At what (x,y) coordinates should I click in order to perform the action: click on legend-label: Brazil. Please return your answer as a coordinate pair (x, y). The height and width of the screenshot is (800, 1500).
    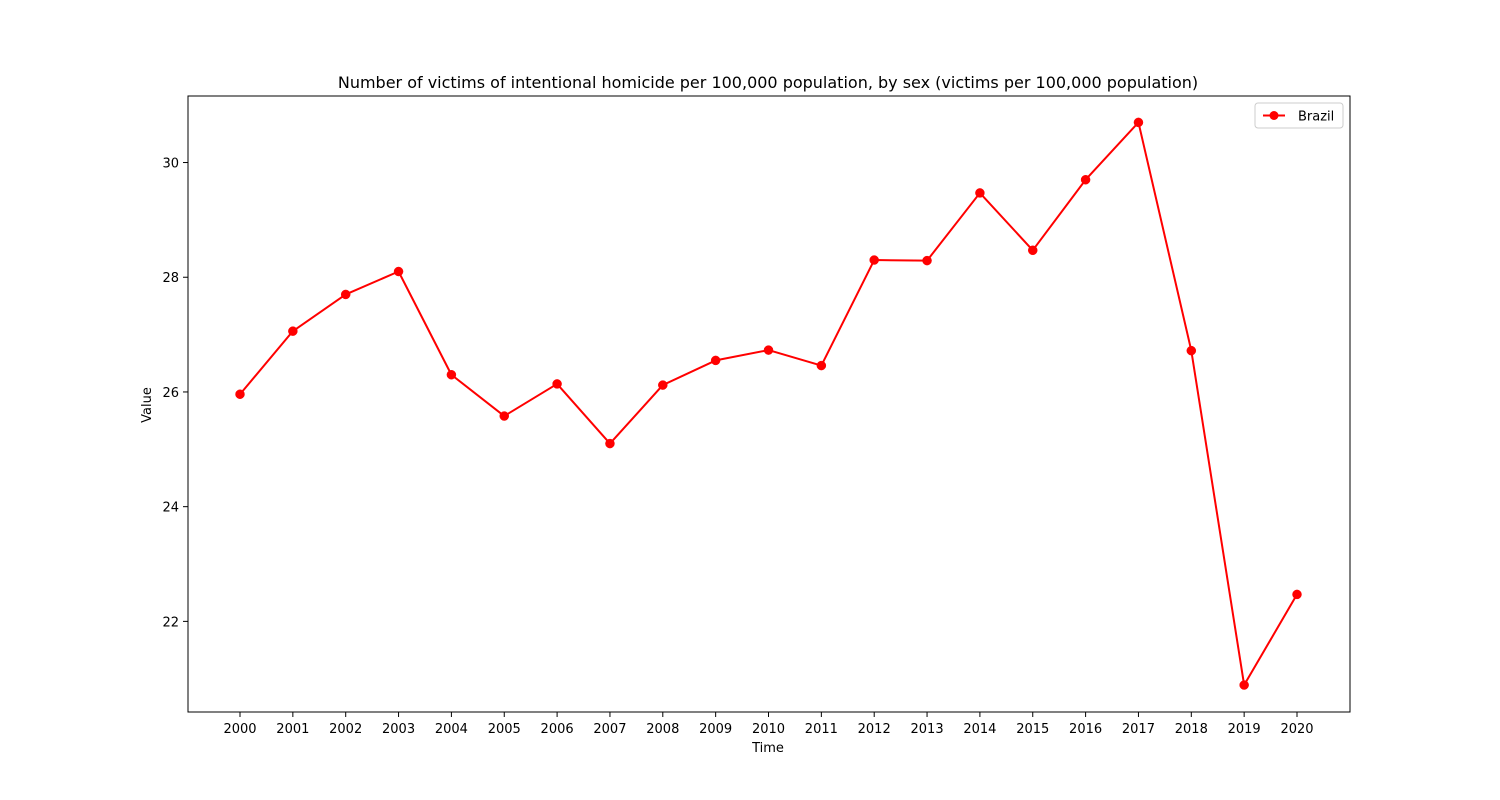
    Looking at the image, I should click on (1316, 117).